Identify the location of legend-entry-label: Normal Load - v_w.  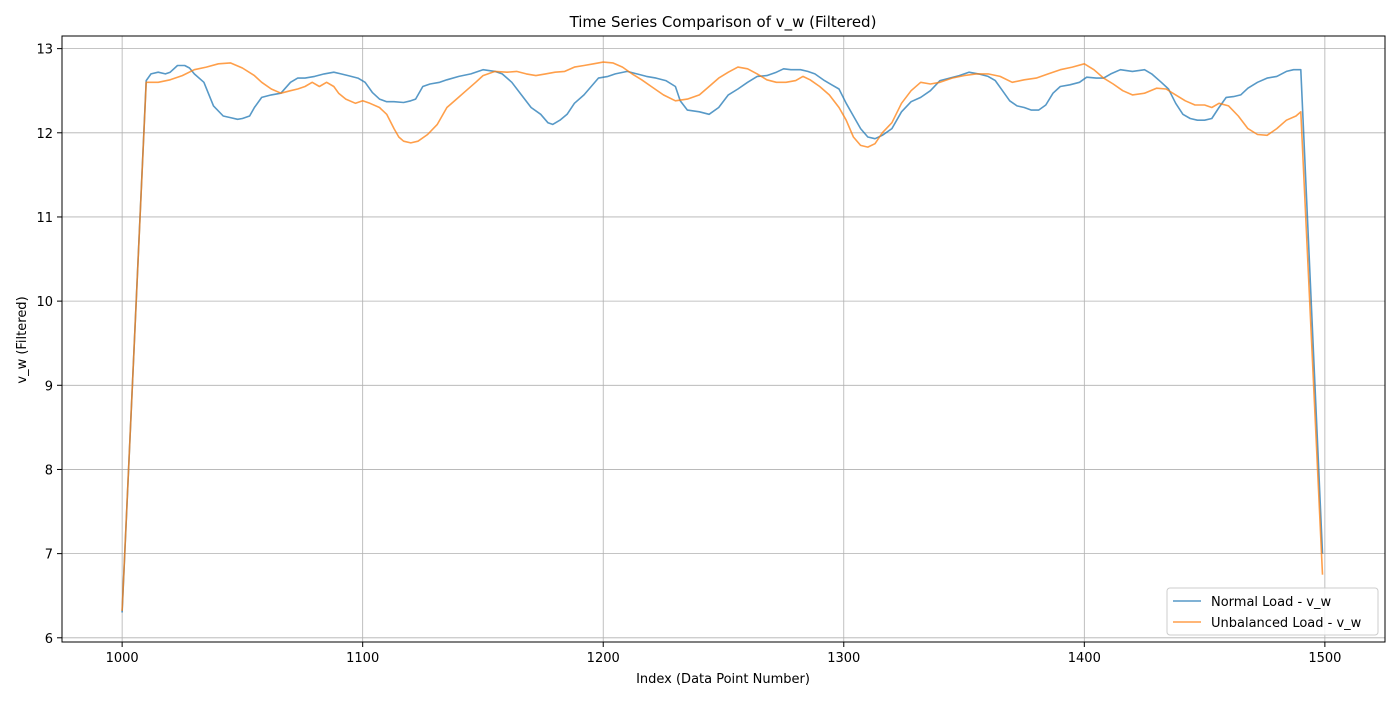
(1271, 602).